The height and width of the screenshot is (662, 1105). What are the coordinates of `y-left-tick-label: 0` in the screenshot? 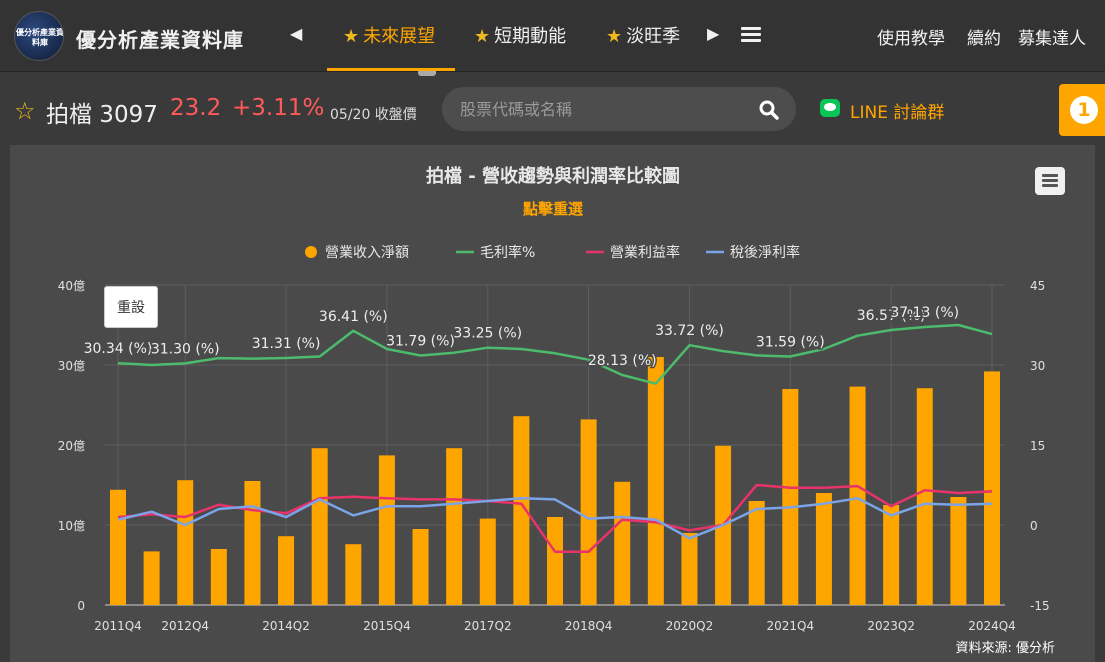 It's located at (81, 606).